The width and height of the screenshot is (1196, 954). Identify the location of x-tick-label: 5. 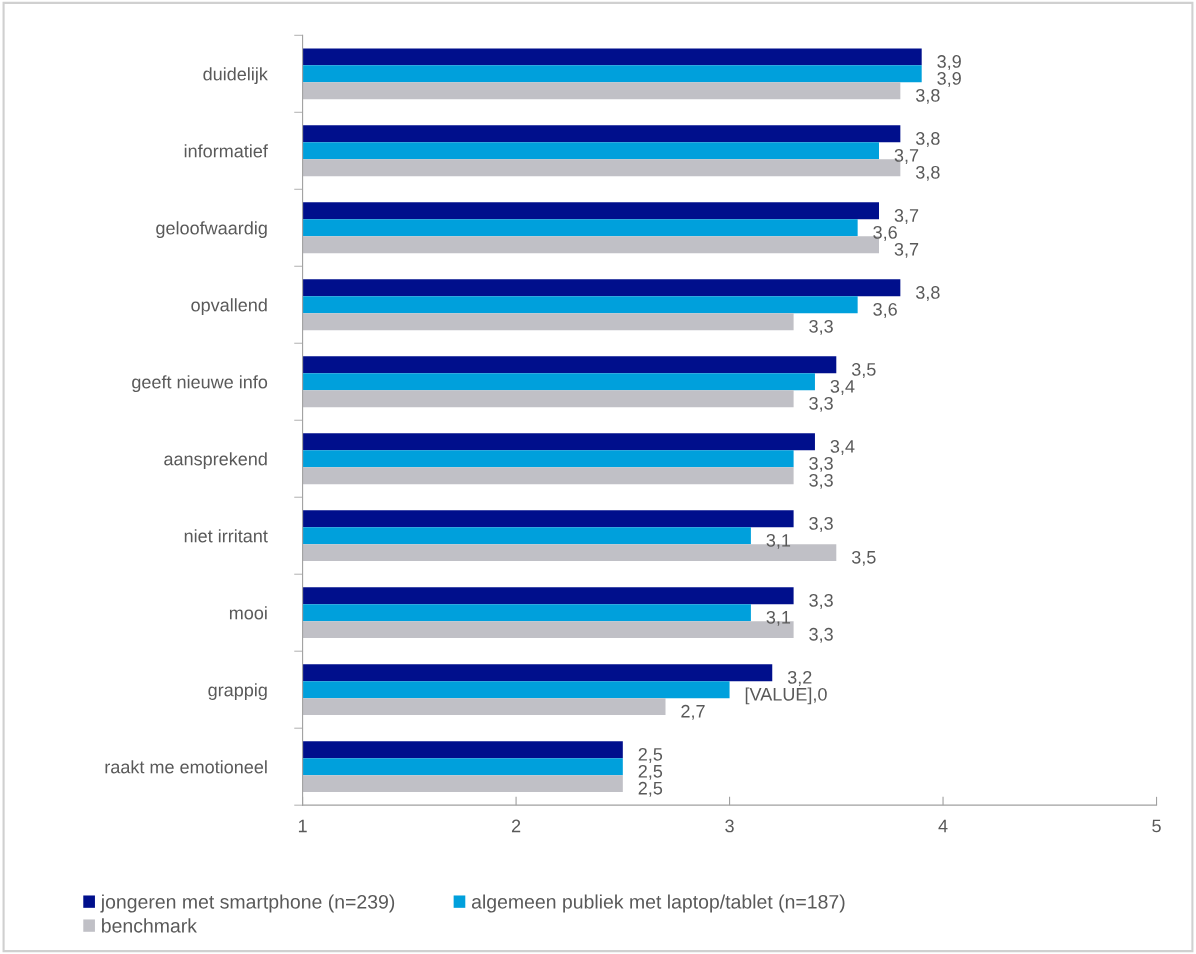
(1156, 826).